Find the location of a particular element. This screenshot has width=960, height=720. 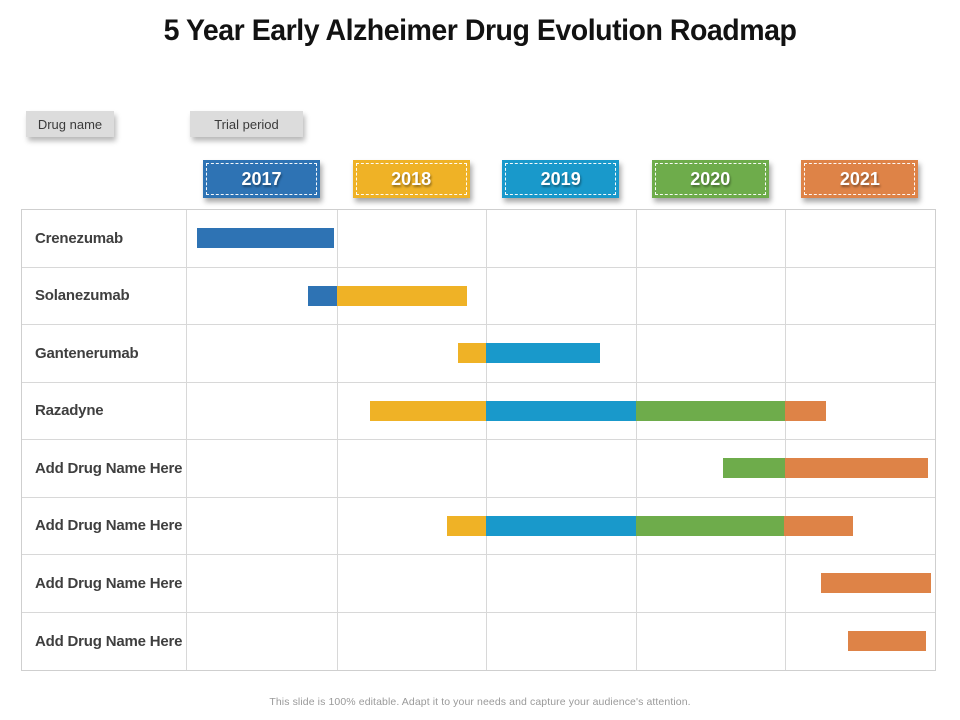

drug-name-legend-label: Drug name is located at coordinates (70, 124).